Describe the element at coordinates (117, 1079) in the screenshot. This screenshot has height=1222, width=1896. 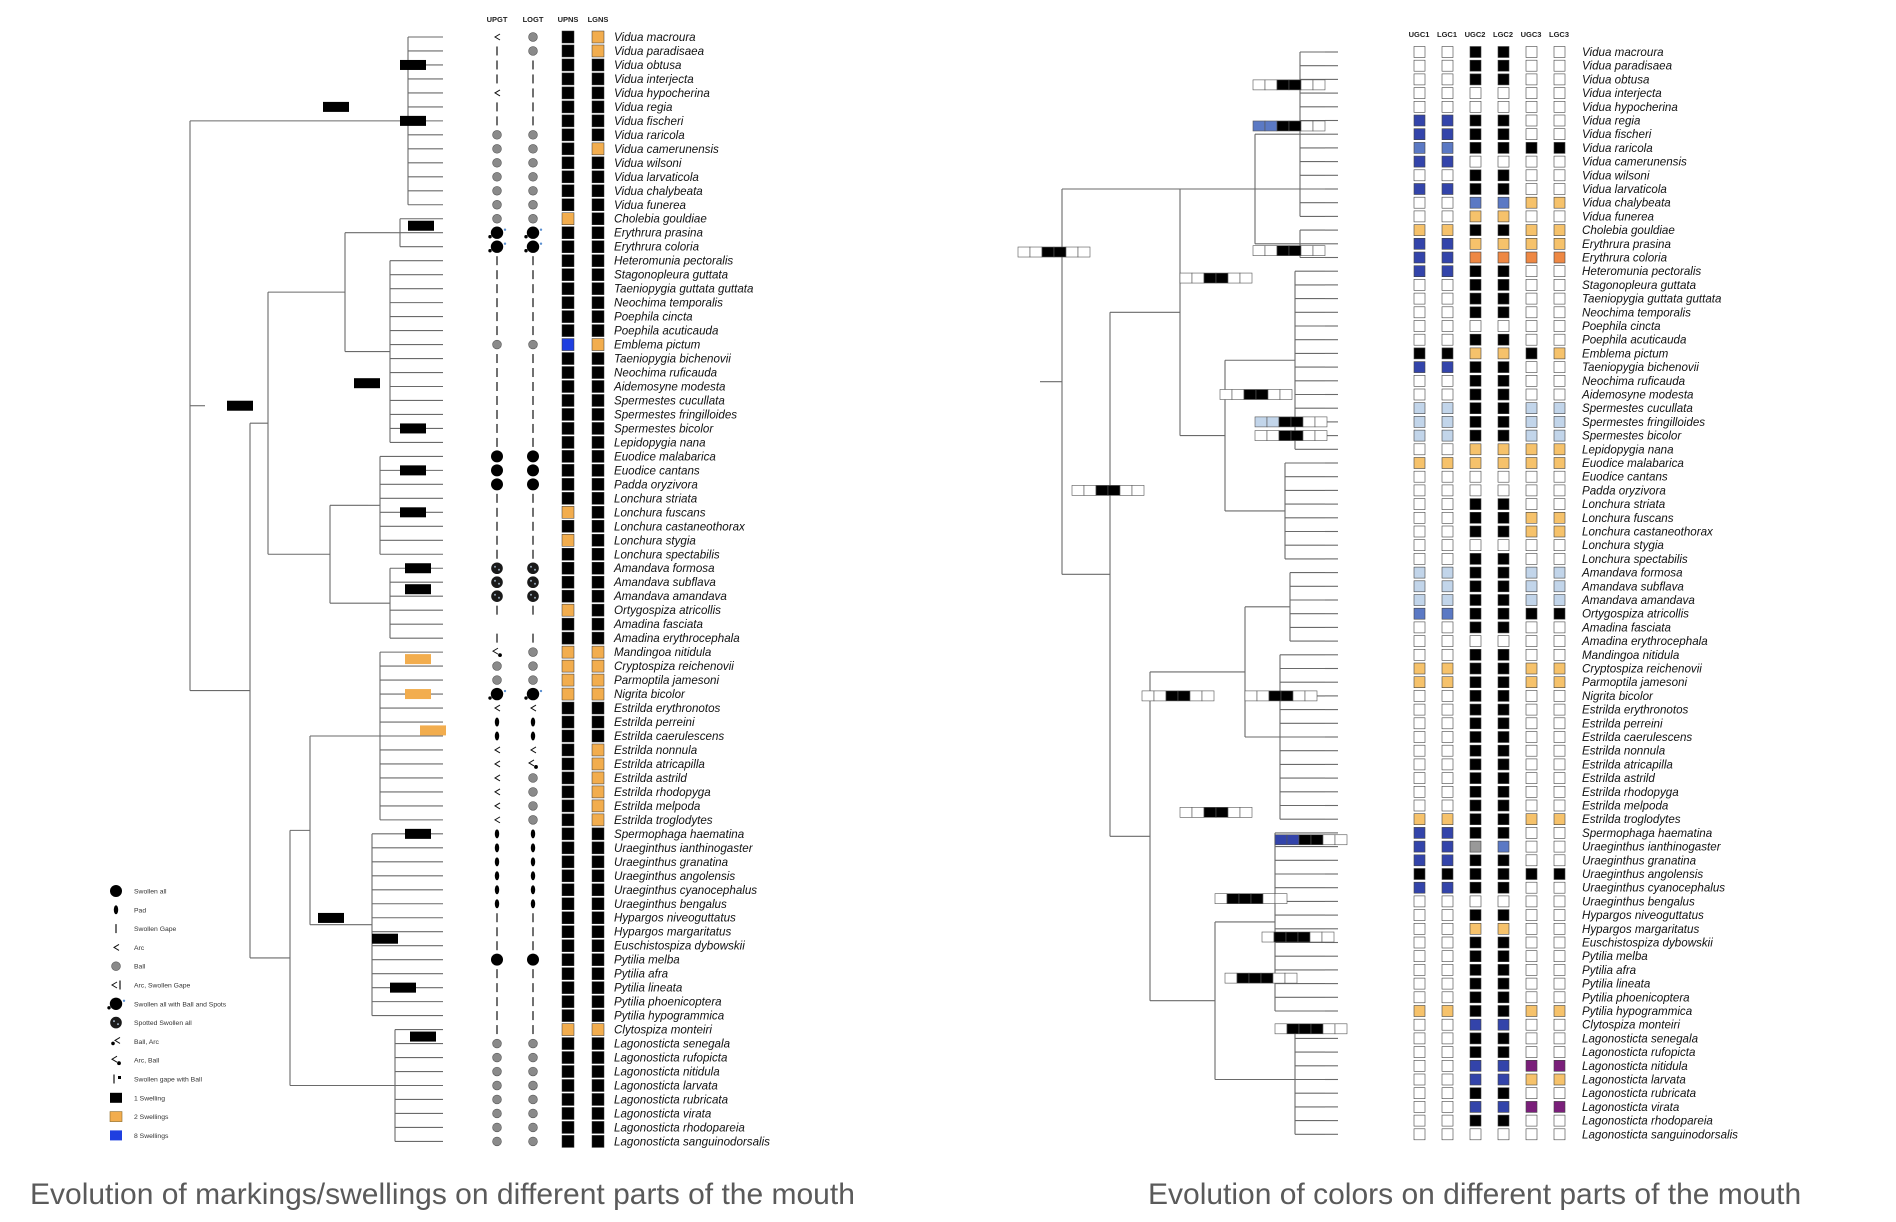
I see `mark-gape-ball-icon` at that location.